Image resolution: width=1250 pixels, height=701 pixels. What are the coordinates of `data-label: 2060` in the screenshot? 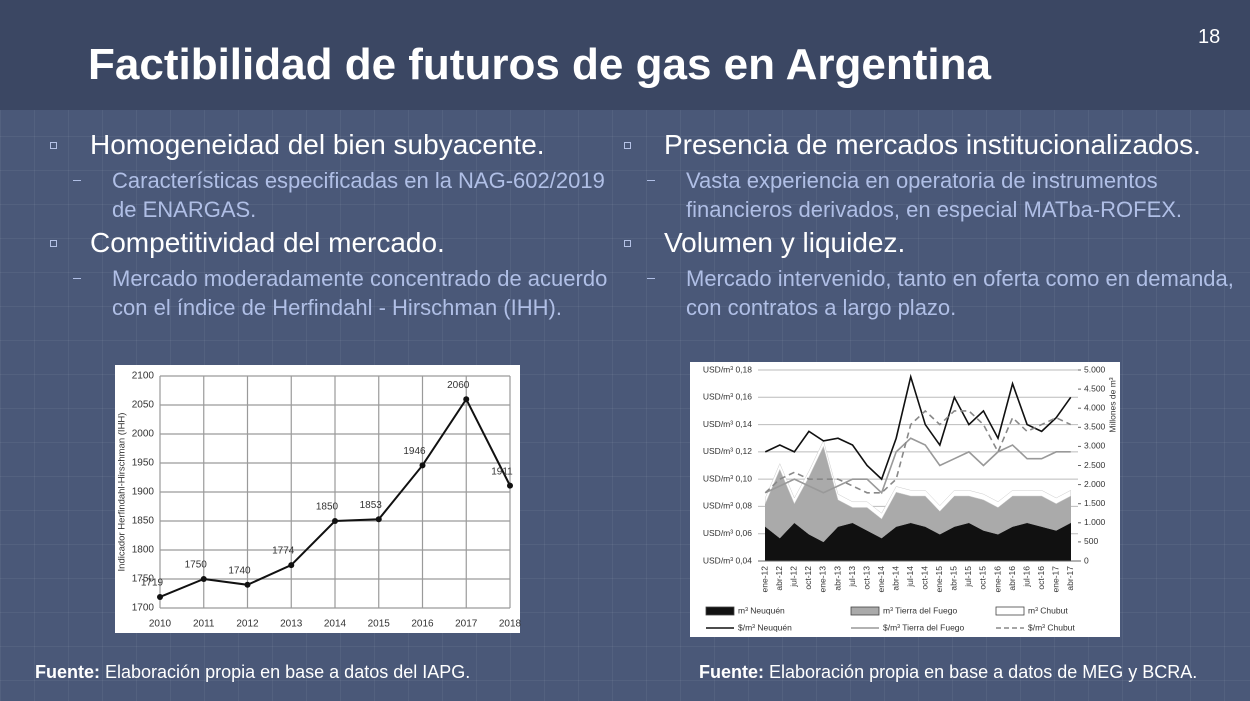 It's located at (458, 385).